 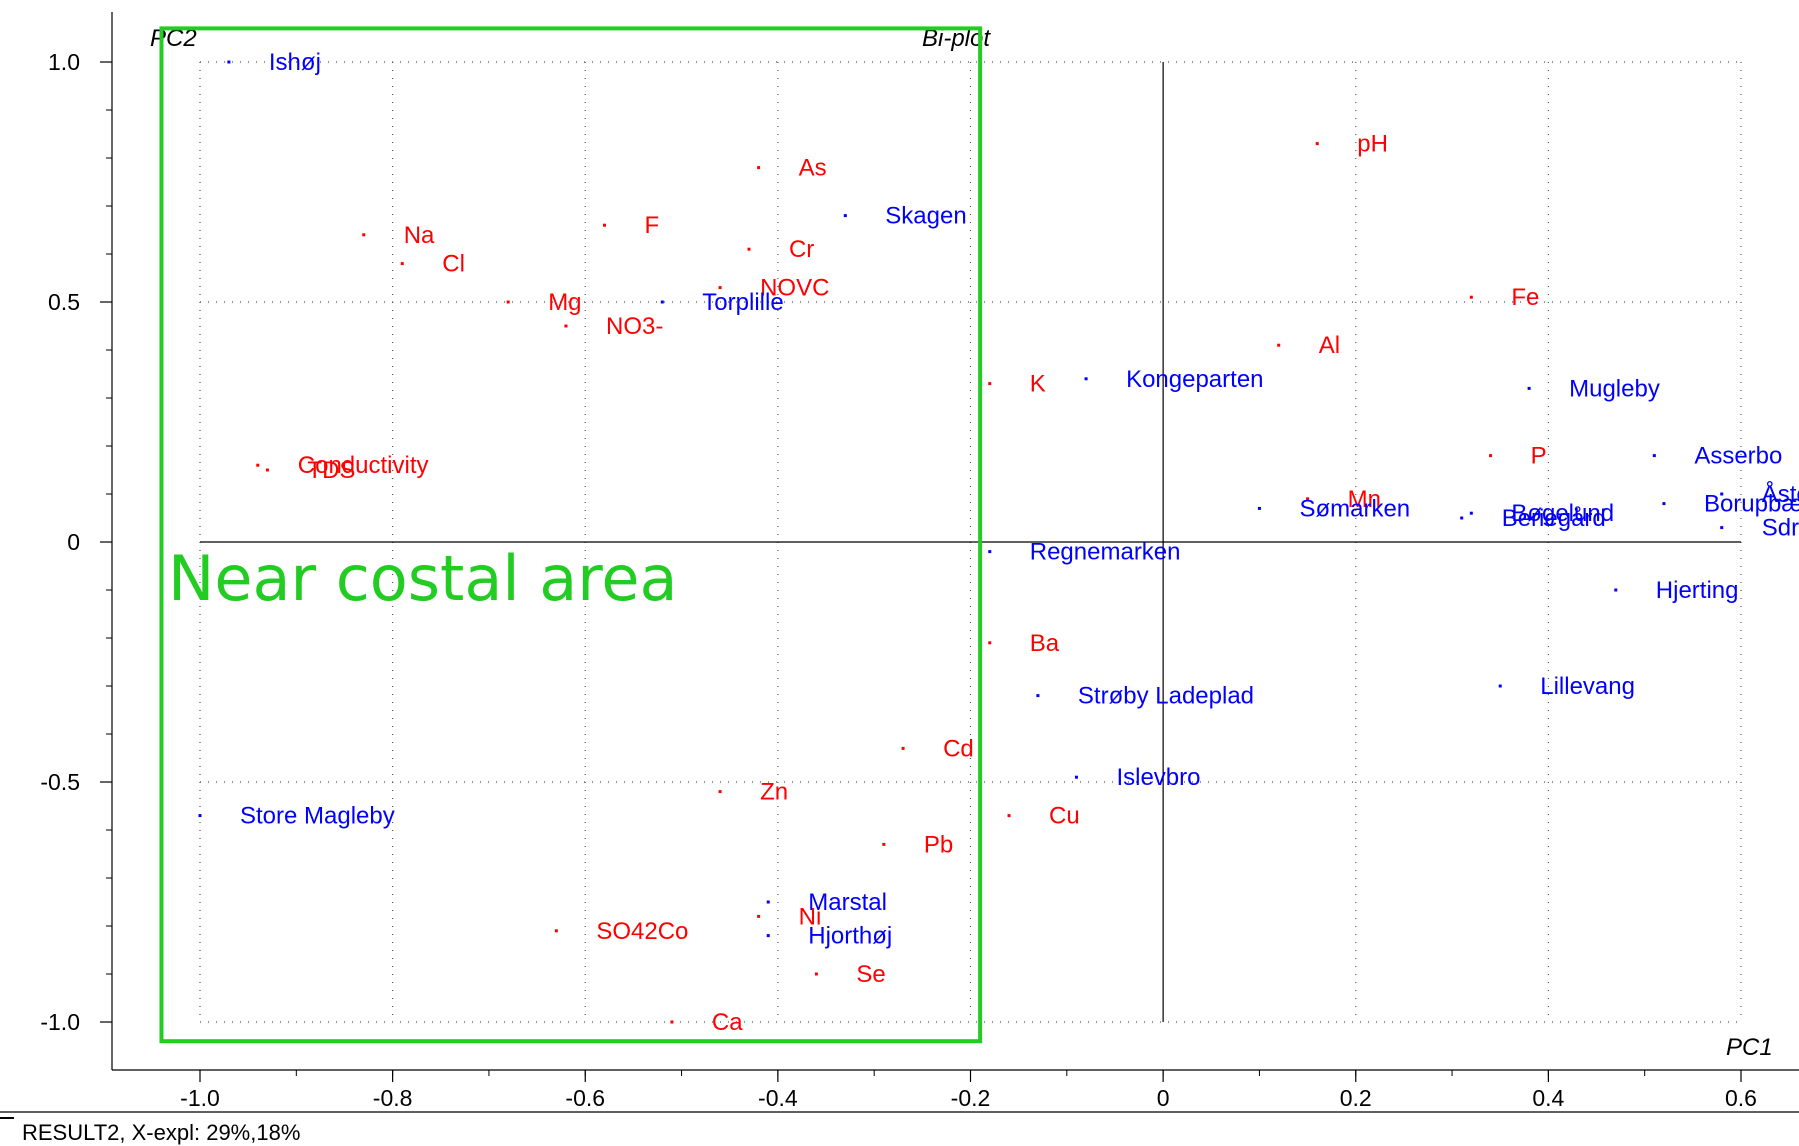 What do you see at coordinates (317, 816) in the screenshot?
I see `point-label: Store Magleby` at bounding box center [317, 816].